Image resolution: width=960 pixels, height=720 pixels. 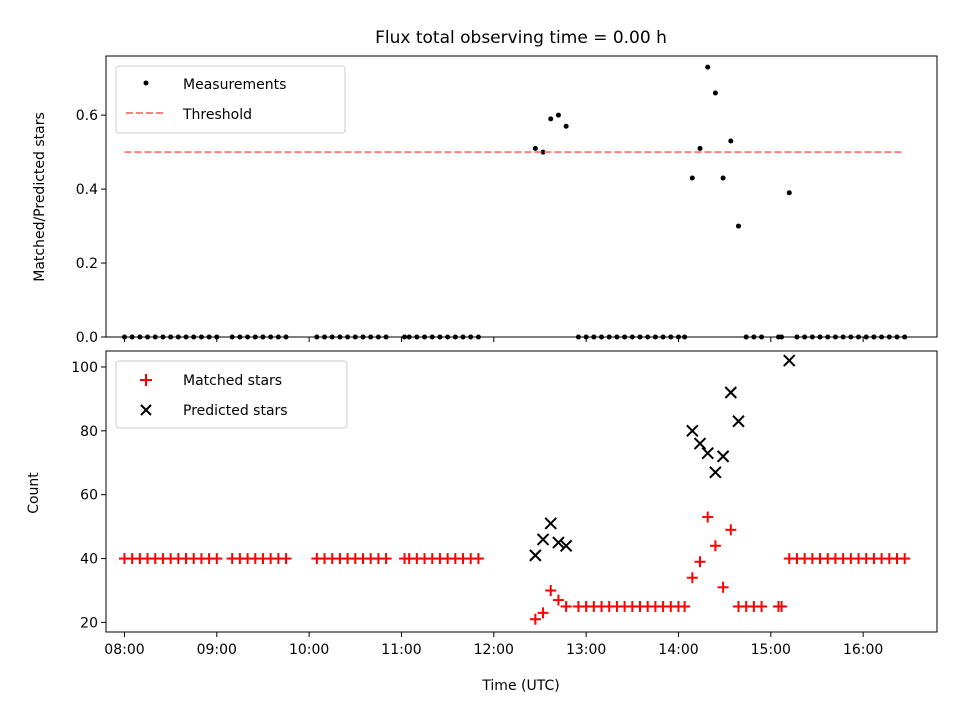 What do you see at coordinates (87, 338) in the screenshot?
I see `y-tick-label: 0.0` at bounding box center [87, 338].